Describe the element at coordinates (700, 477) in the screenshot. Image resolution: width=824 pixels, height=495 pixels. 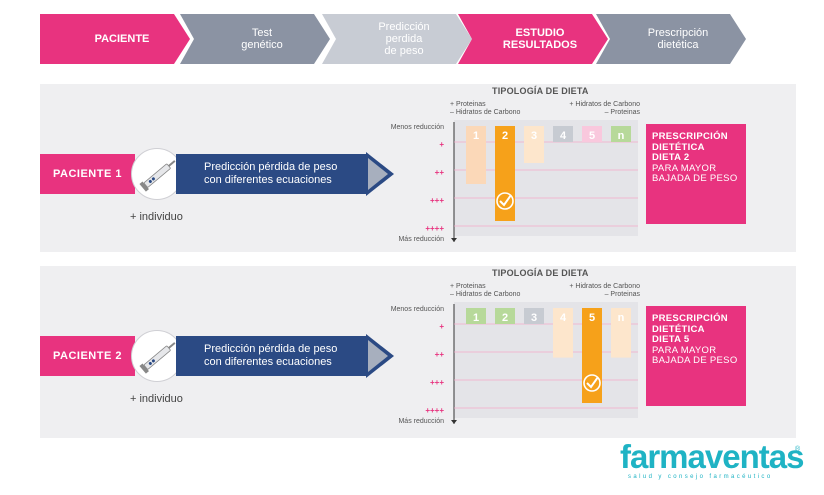
I see `logo-tagline: salud y consejo farmacéutico` at that location.